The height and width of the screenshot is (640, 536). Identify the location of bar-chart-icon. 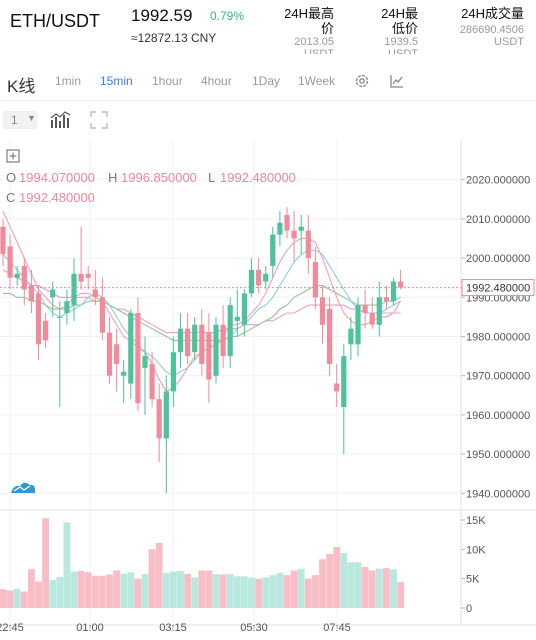
(61, 120).